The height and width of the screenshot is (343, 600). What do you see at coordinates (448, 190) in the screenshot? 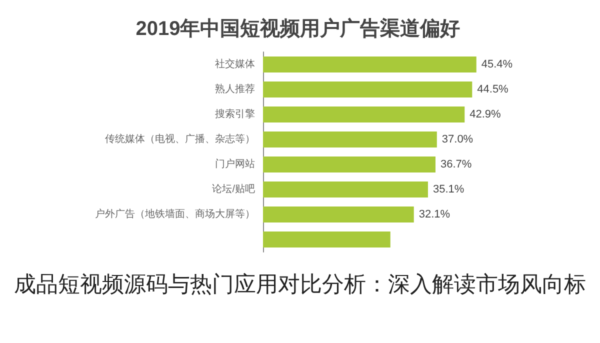
I see `data-label: 35.1%` at bounding box center [448, 190].